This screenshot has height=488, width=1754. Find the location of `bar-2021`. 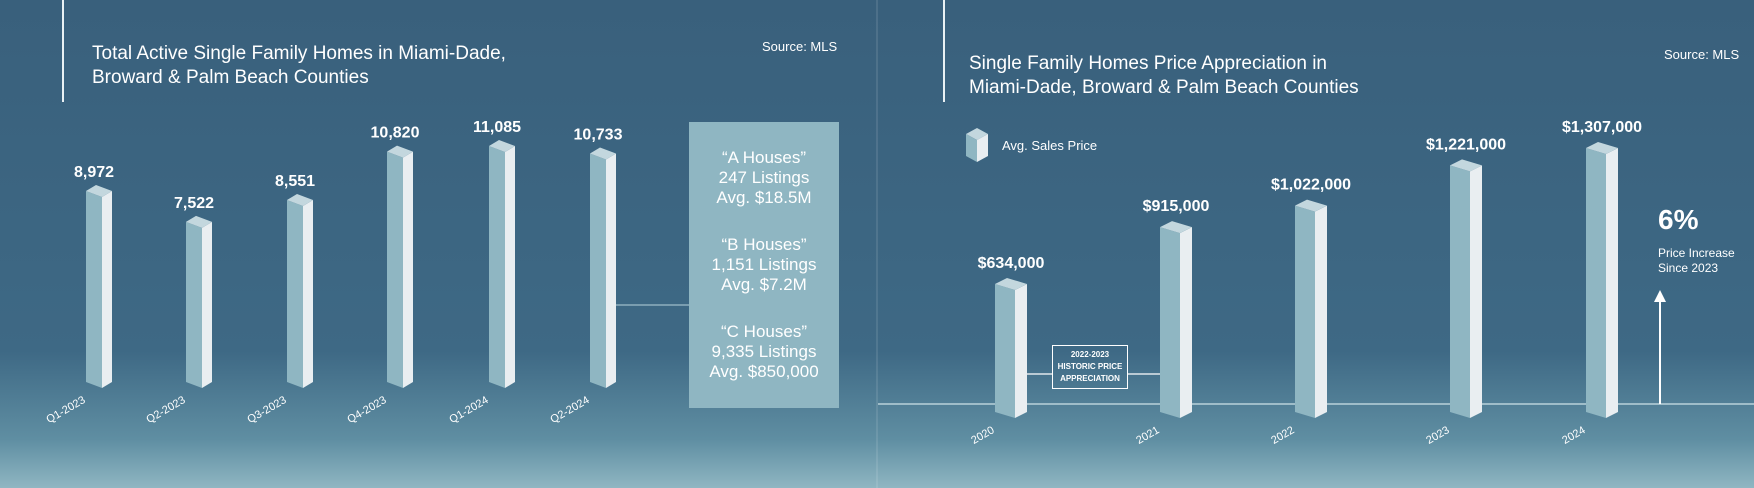

bar-2021 is located at coordinates (1176, 319).